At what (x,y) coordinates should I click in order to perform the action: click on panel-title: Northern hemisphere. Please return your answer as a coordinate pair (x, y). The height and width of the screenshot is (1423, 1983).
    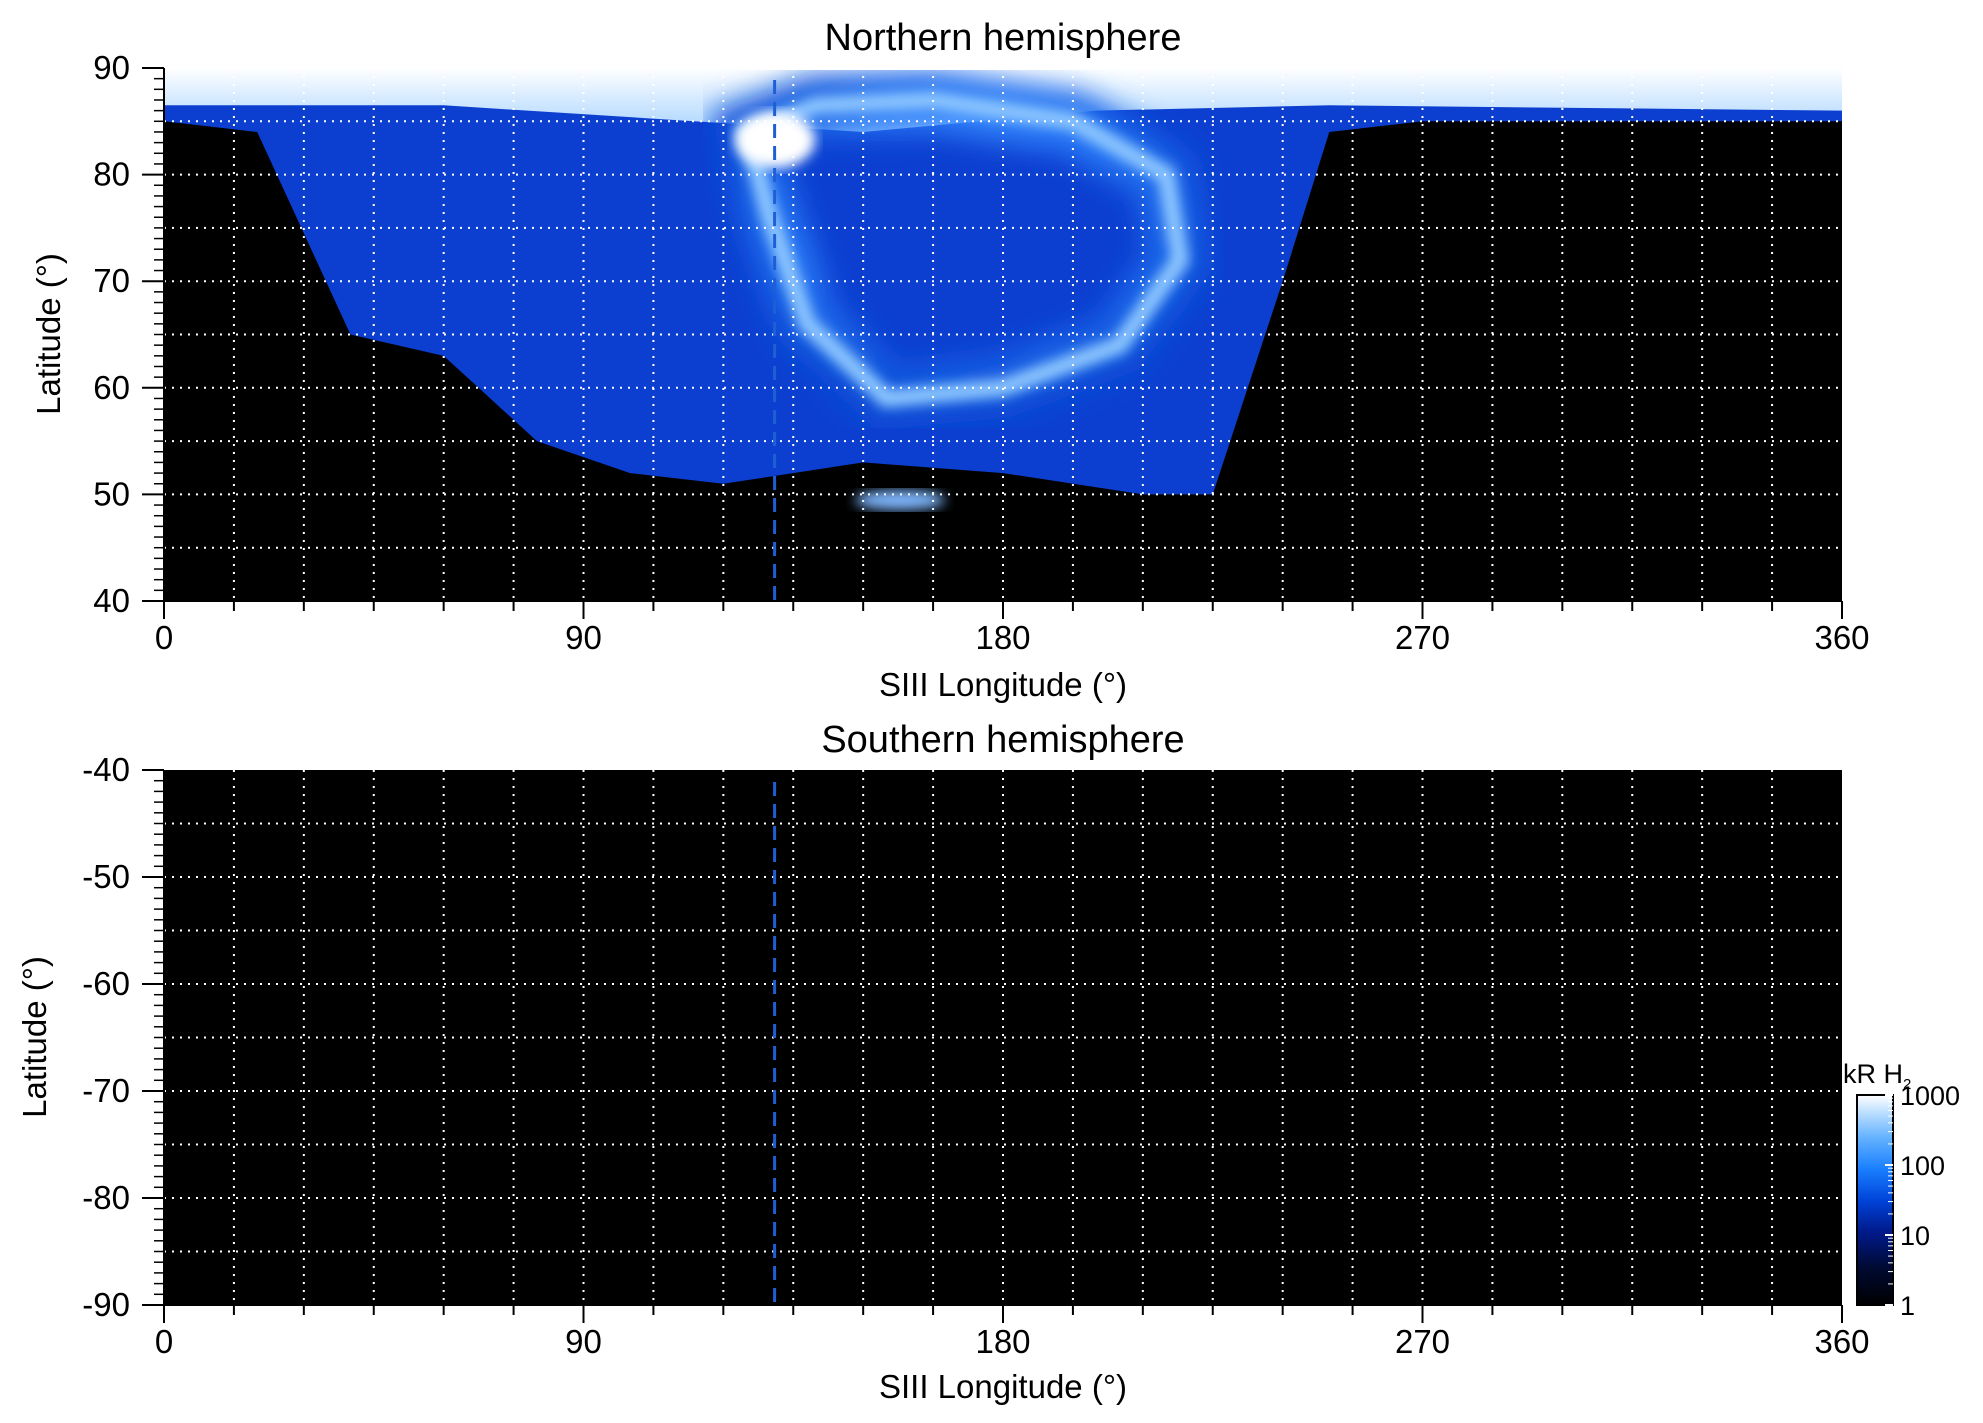
    Looking at the image, I should click on (1003, 38).